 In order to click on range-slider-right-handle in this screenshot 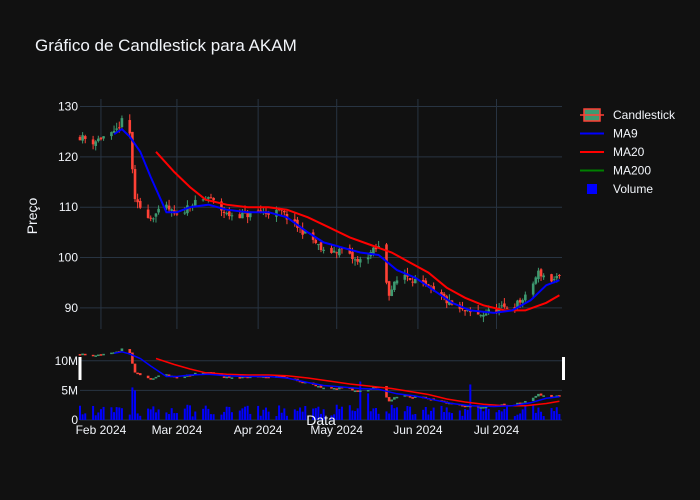, I will do `click(563, 368)`.